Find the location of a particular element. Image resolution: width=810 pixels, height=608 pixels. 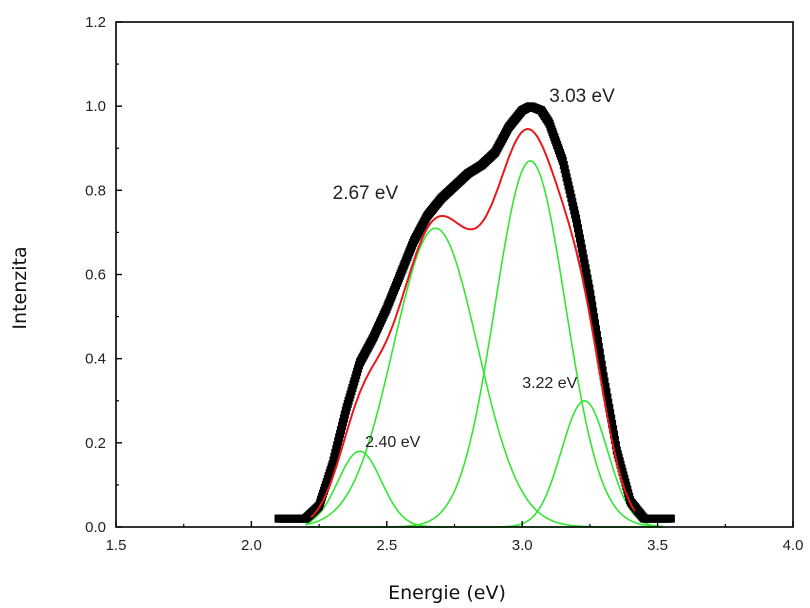

peak-label: 3.22 eV is located at coordinates (549, 383).